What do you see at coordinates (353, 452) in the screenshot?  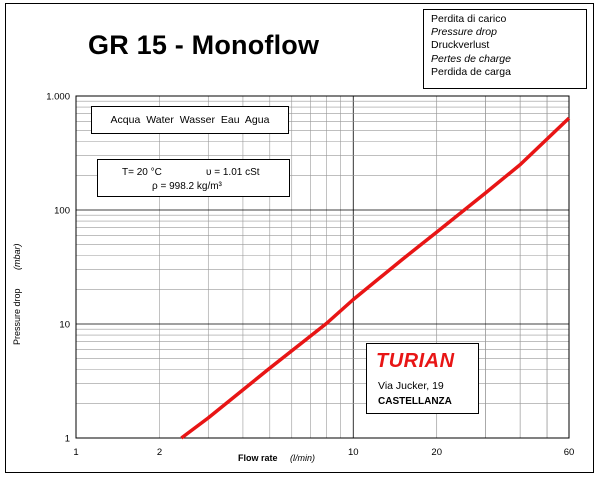 I see `x-tick-label: 10` at bounding box center [353, 452].